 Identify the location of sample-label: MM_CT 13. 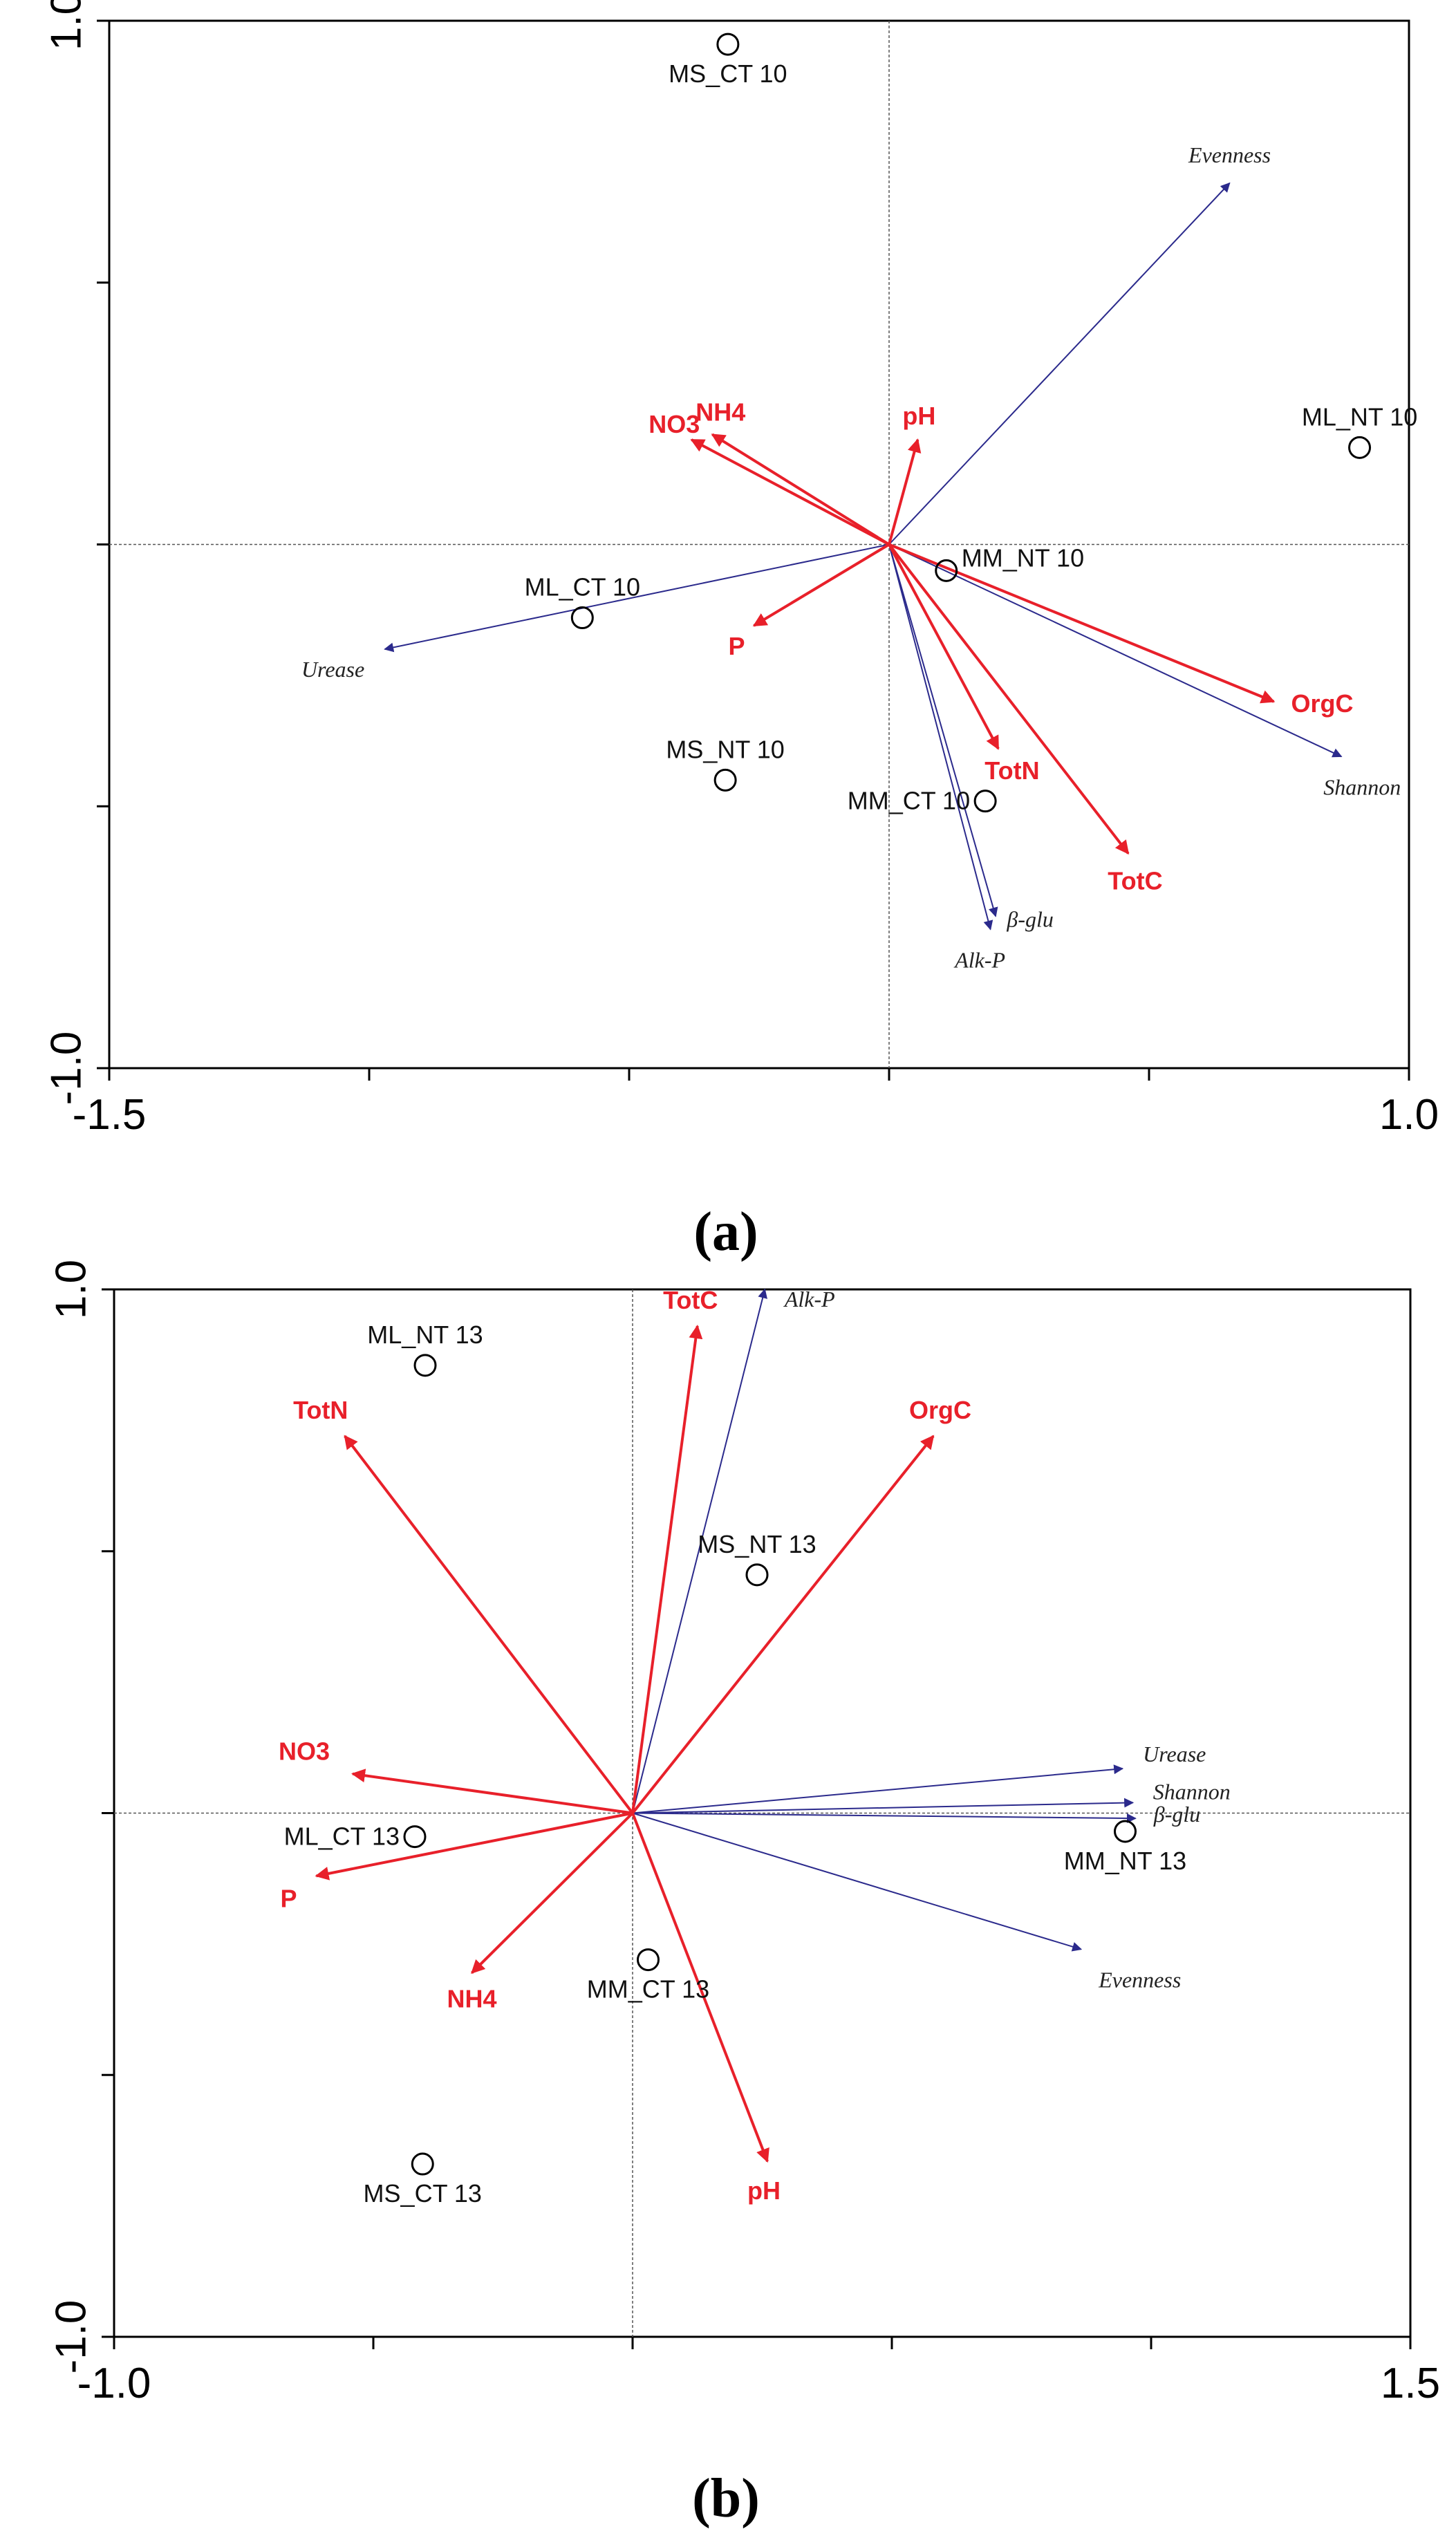
(648, 1989).